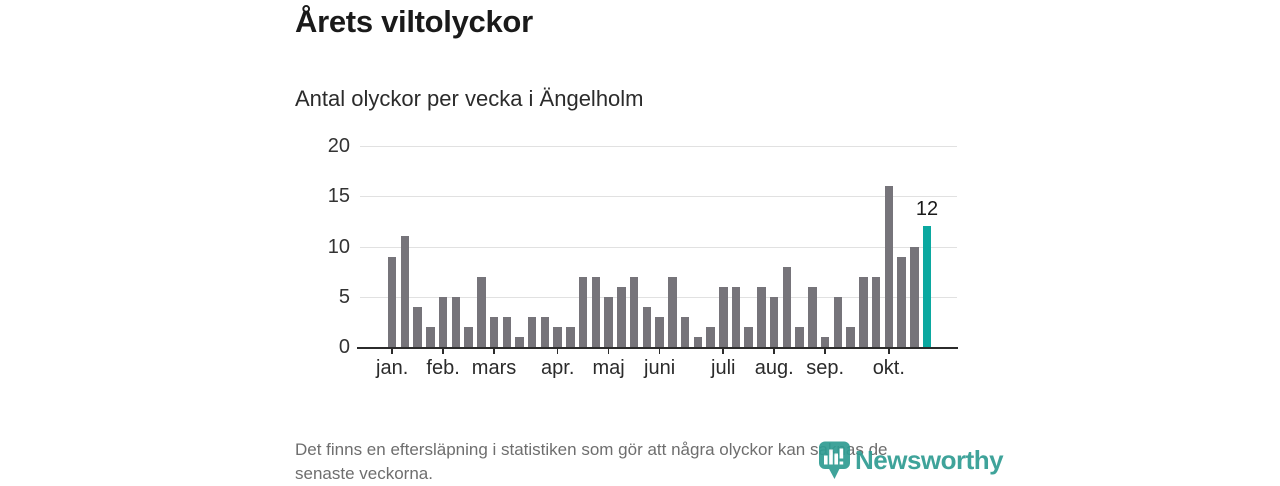 This screenshot has width=1280, height=486. I want to click on x-tick-label-juni: juni, so click(660, 368).